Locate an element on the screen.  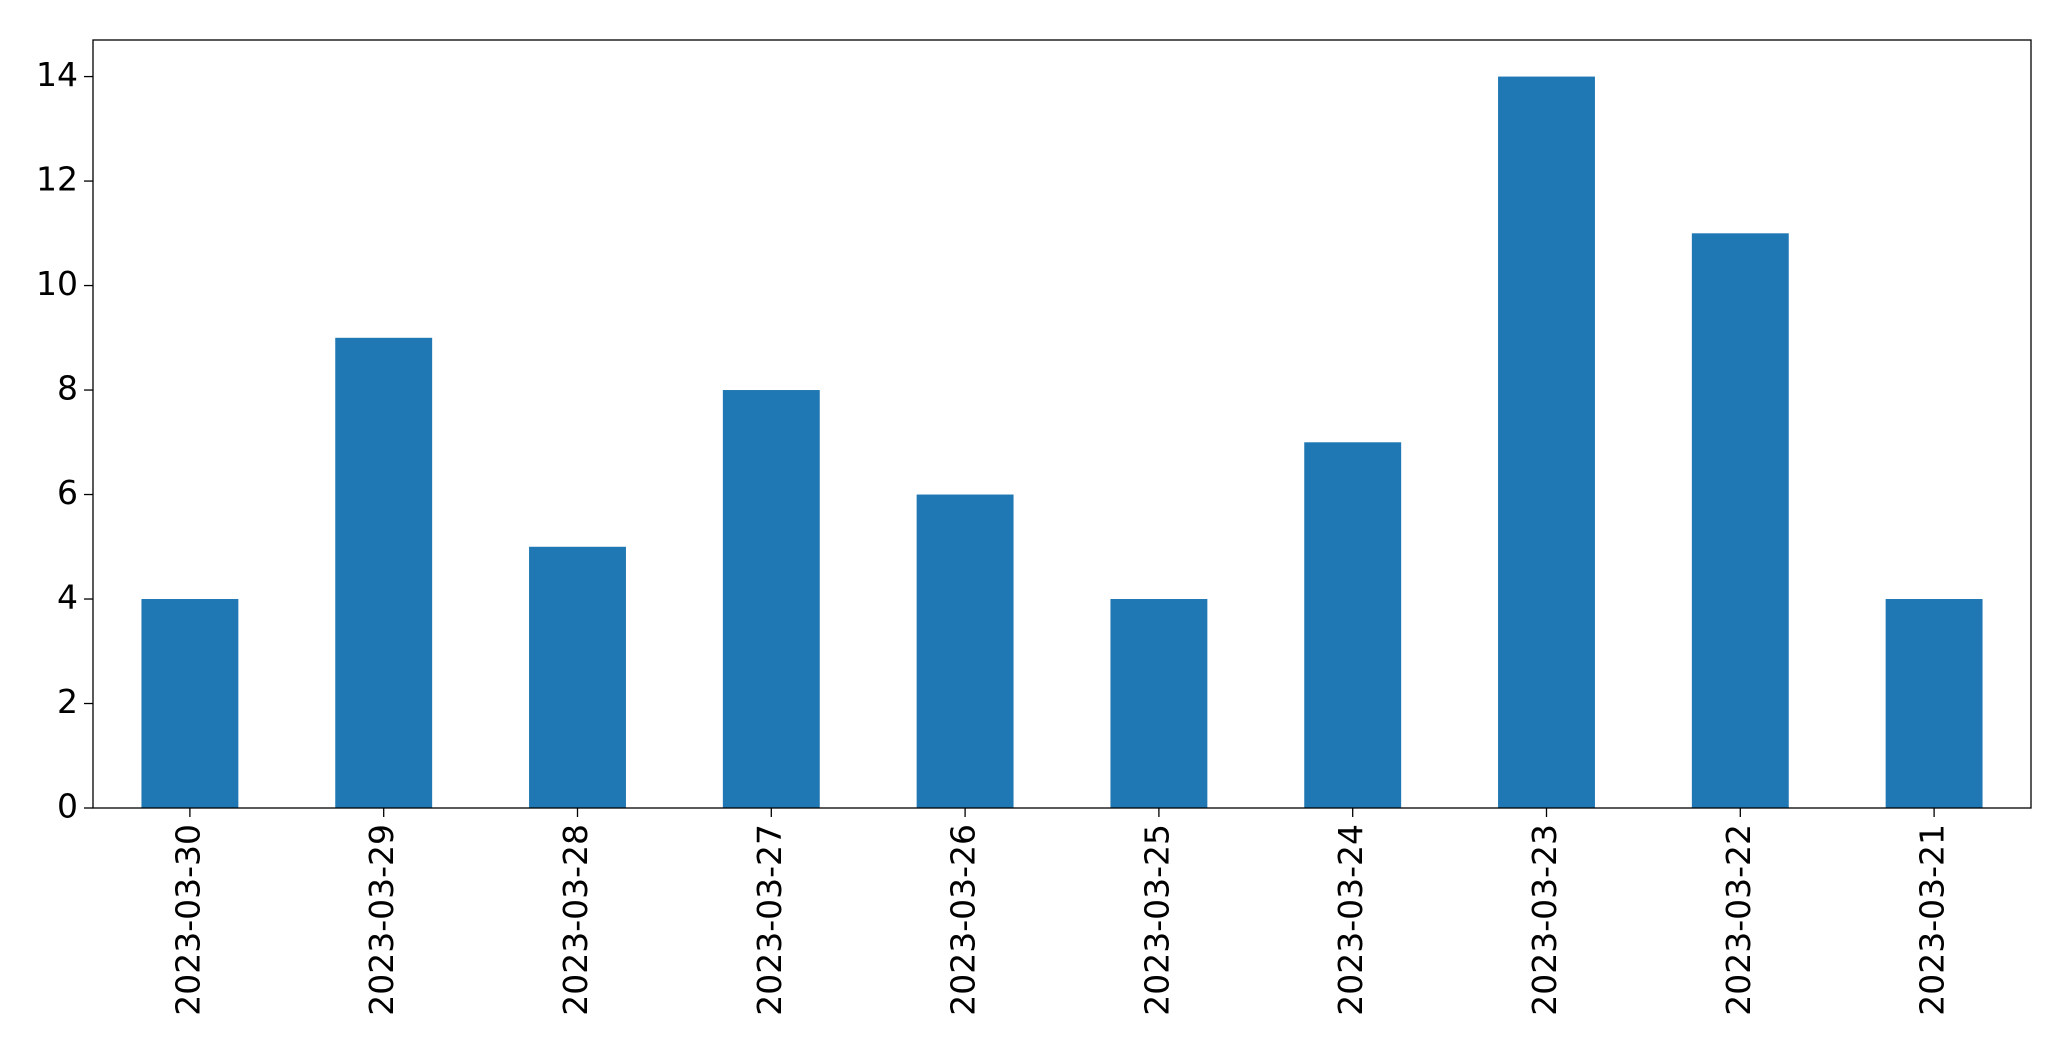
y-tick-label: 0 is located at coordinates (67, 806).